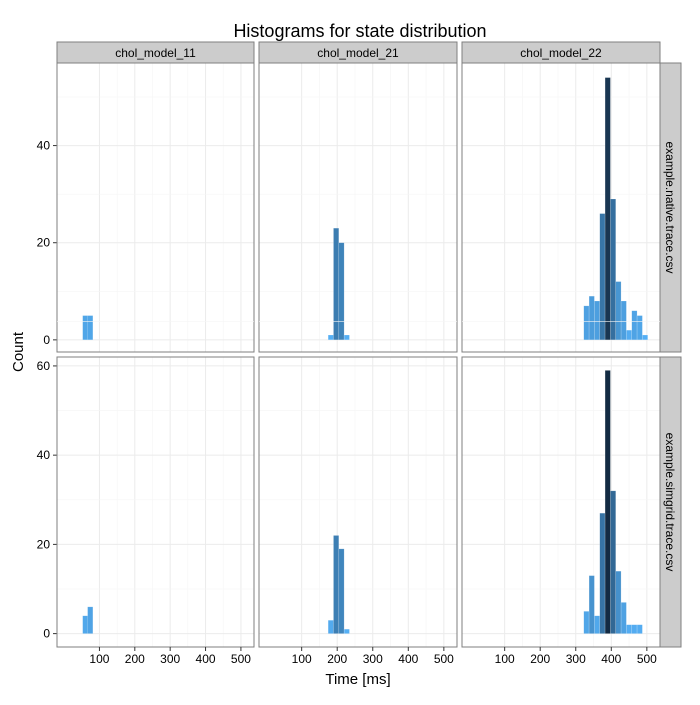  What do you see at coordinates (670, 502) in the screenshot?
I see `row-strip-label: example.simgrid.trace.csv` at bounding box center [670, 502].